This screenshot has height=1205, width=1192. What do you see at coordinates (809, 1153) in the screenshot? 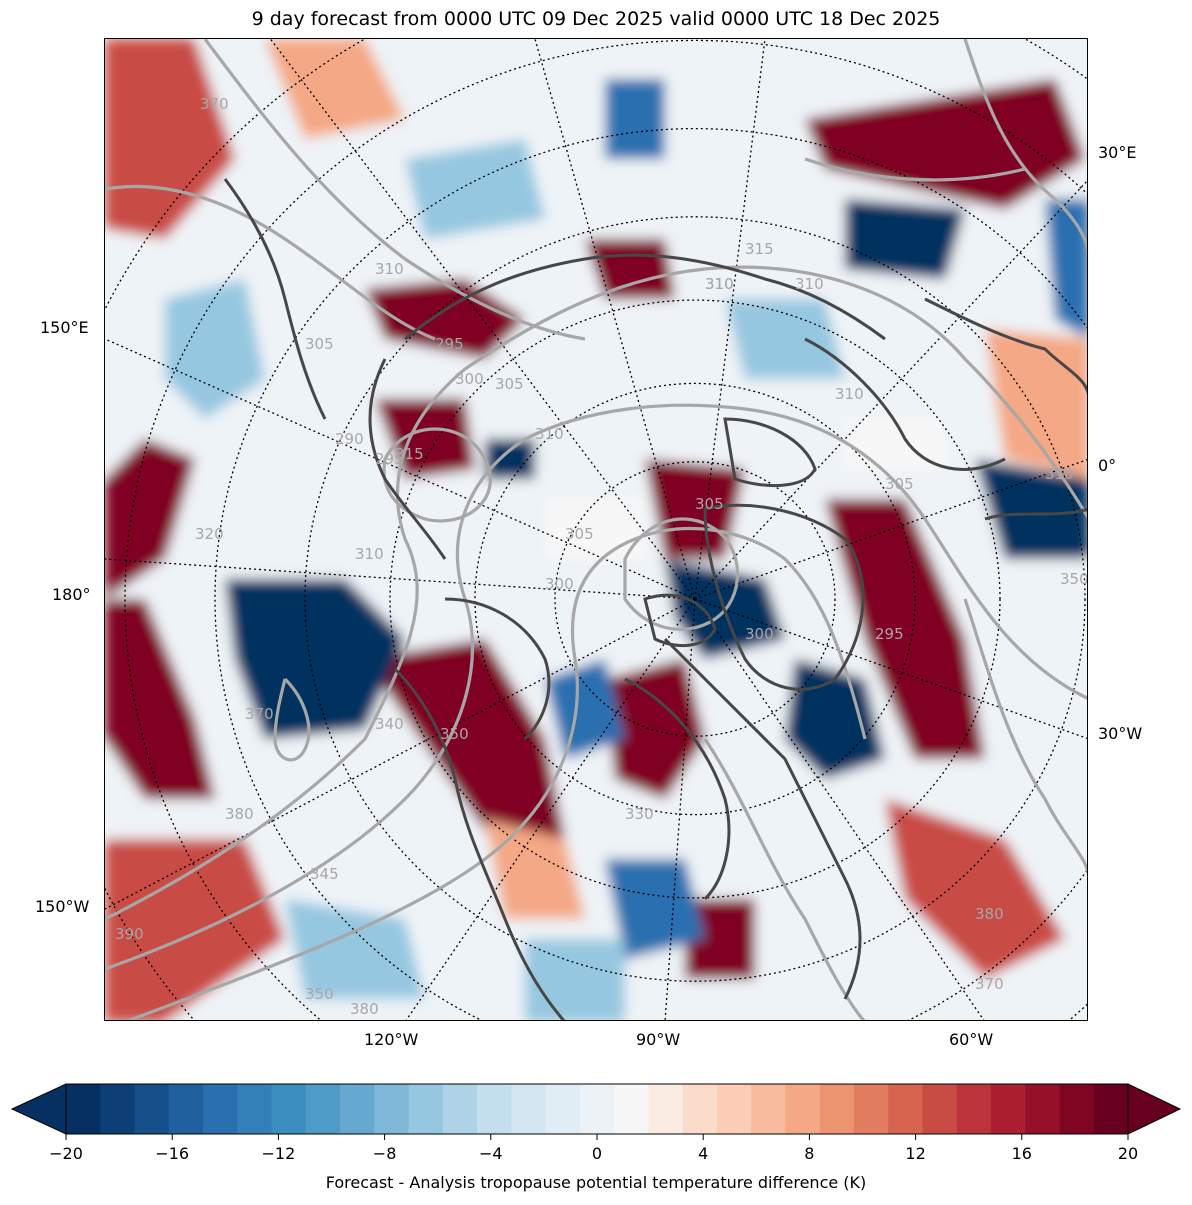
I see `colorbar-tick-label: 8` at bounding box center [809, 1153].